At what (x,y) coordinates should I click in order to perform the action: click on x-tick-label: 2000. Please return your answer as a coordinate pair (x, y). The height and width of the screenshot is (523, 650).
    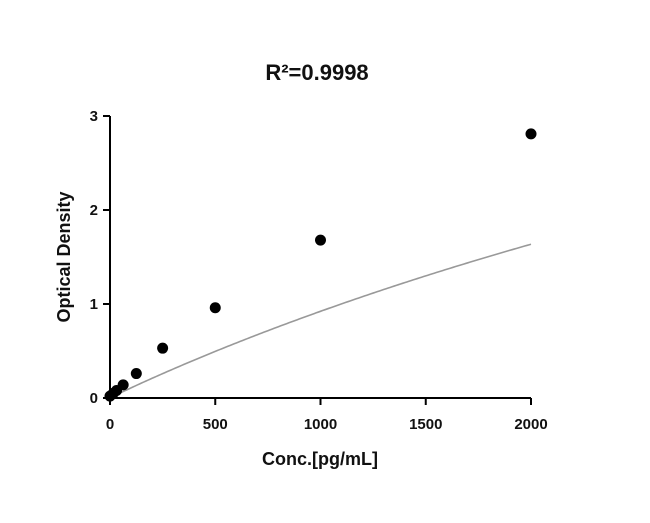
    Looking at the image, I should click on (530, 424).